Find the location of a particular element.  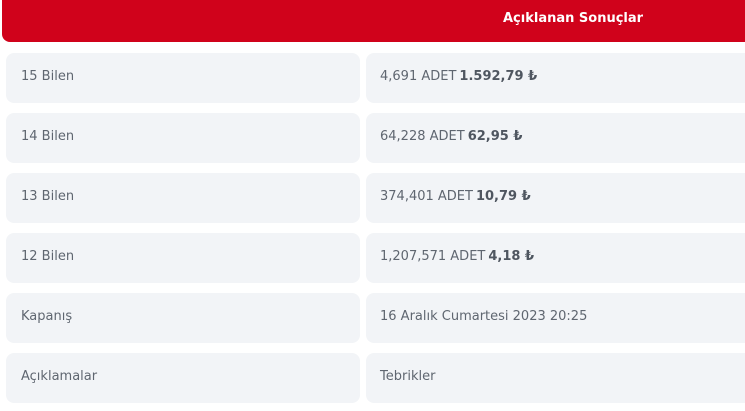

results-header-title: Açıklanan Sonuçlar is located at coordinates (573, 18).